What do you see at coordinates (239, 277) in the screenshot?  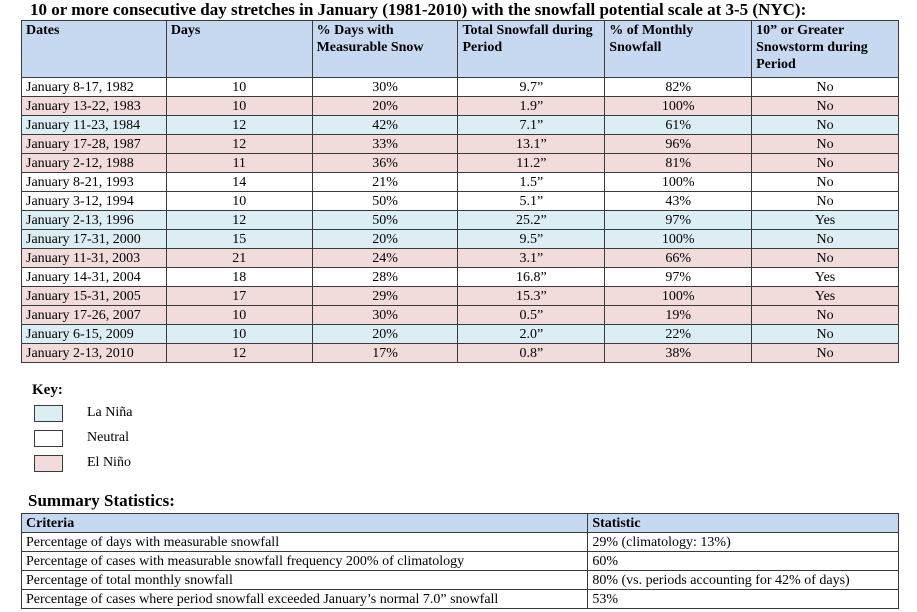 I see `table-cell: 18` at bounding box center [239, 277].